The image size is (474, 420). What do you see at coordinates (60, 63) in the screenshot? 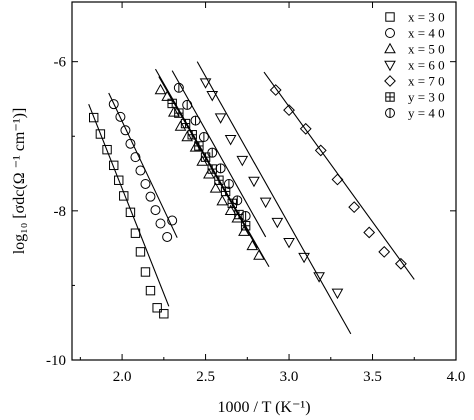
I see `y-tick-label: -6` at bounding box center [60, 63].